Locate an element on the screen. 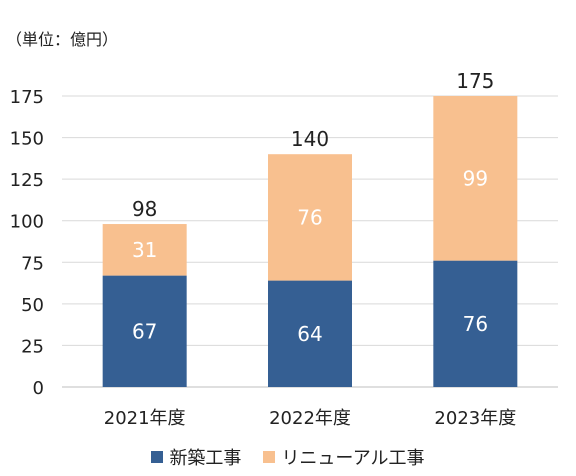  x-tick-label: 2021年度 is located at coordinates (145, 418).